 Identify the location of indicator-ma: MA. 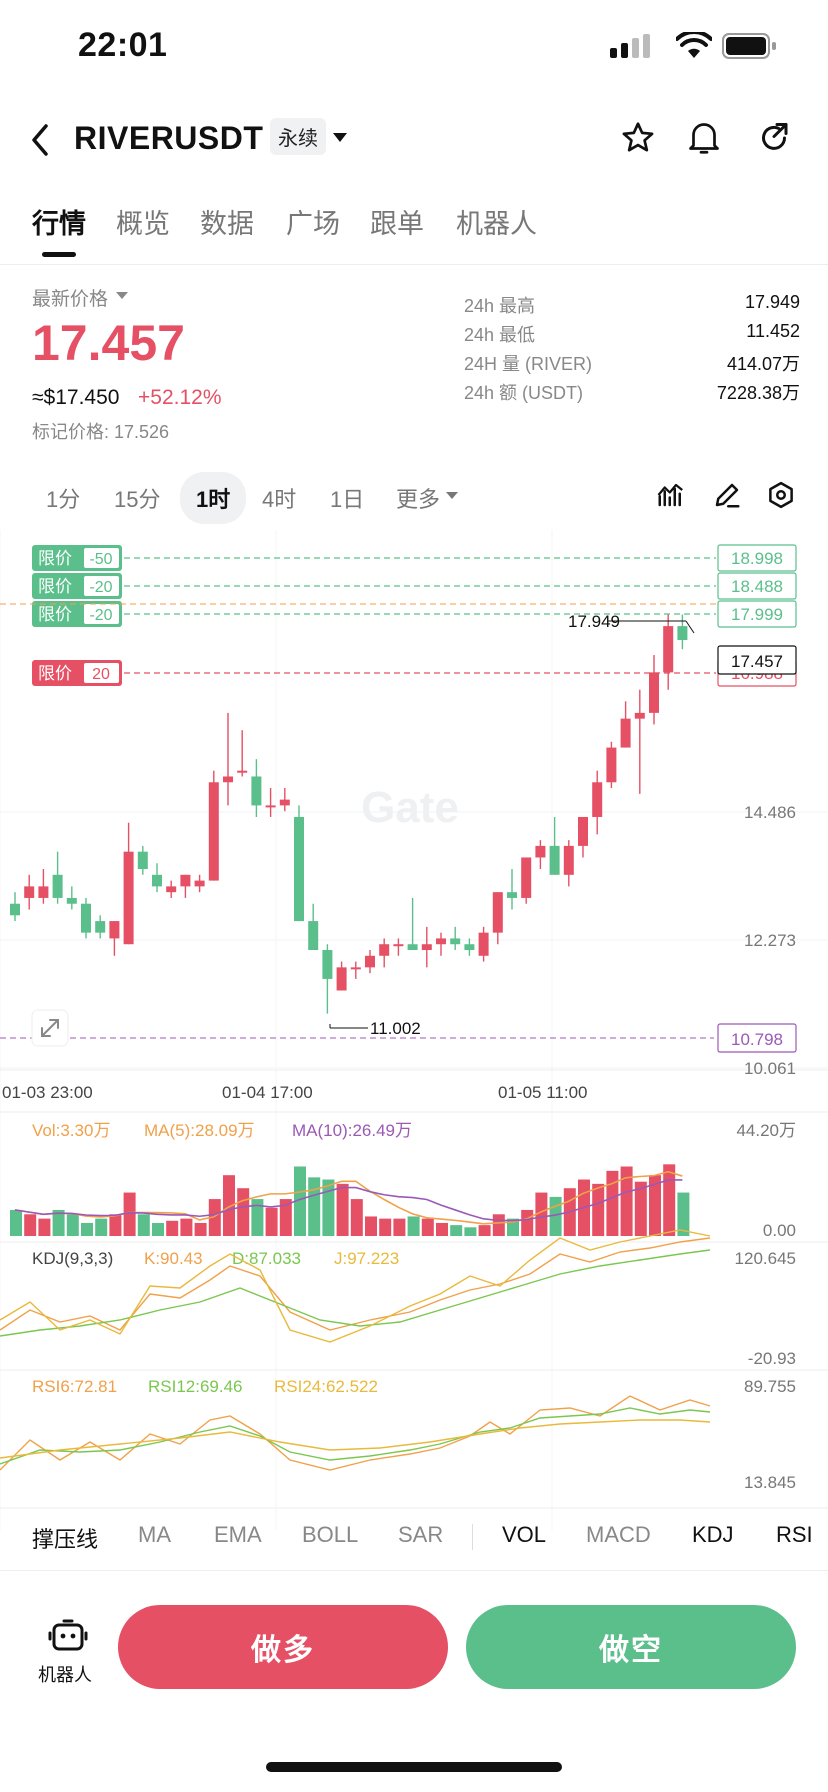
(154, 1534).